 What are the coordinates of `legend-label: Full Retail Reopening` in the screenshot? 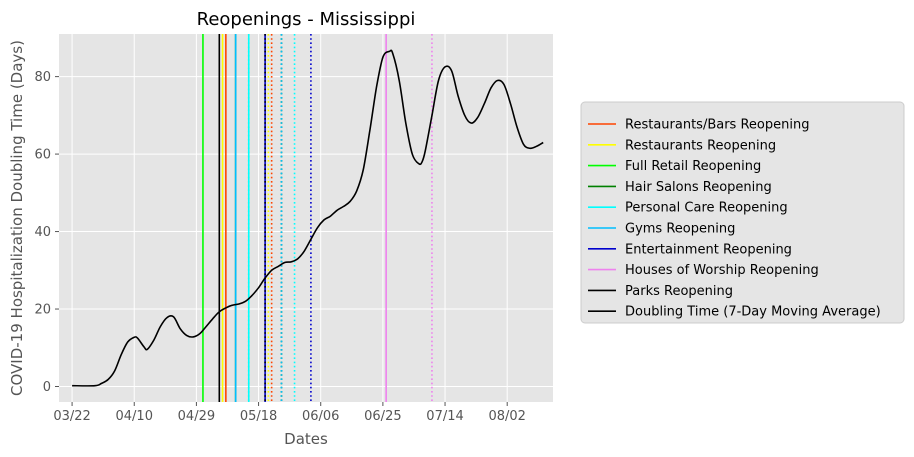 It's located at (693, 166).